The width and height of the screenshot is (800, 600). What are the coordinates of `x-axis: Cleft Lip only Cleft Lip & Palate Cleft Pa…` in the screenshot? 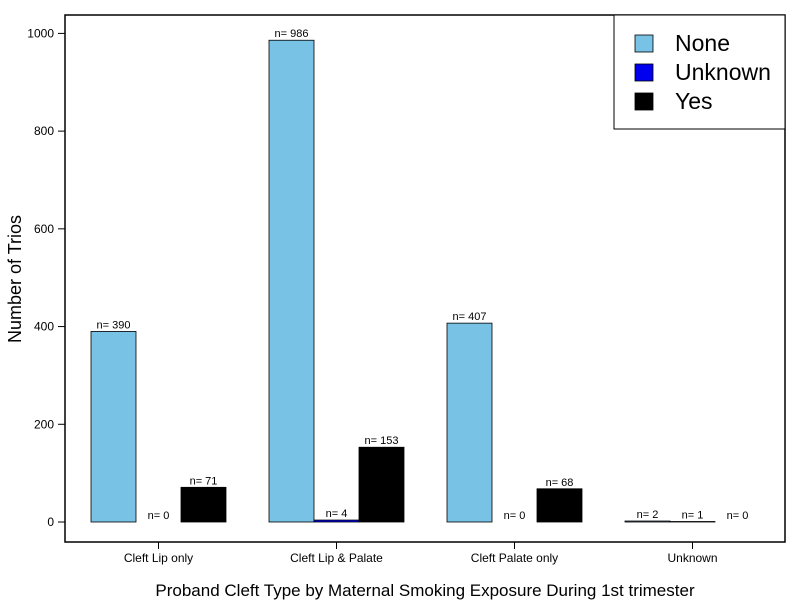 It's located at (421, 553).